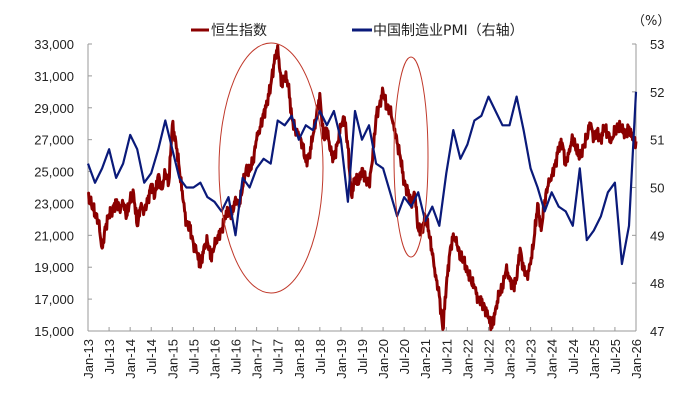  Describe the element at coordinates (214, 359) in the screenshot. I see `x-axis-tick-label: Jan-16` at that location.